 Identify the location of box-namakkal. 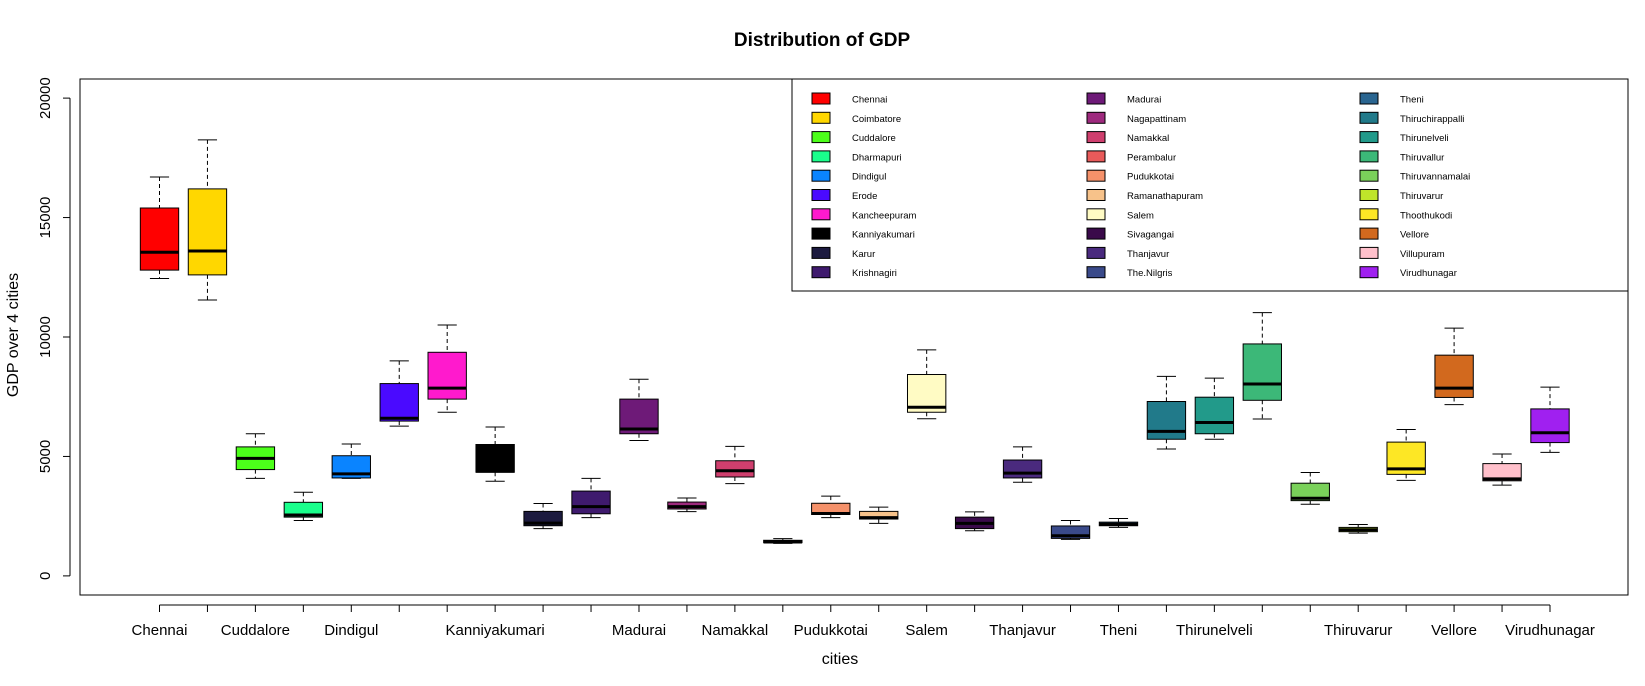
(735, 465).